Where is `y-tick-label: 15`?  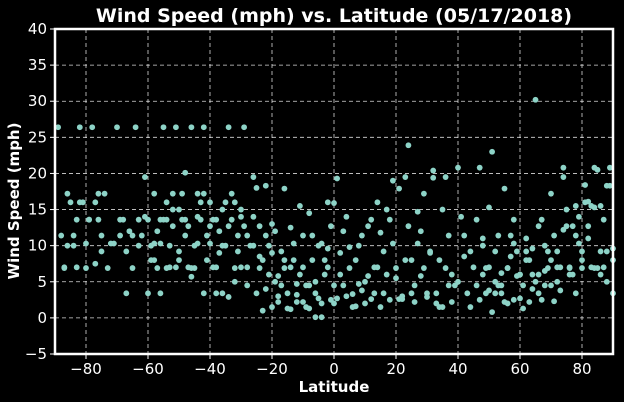 y-tick-label: 15 is located at coordinates (37, 210).